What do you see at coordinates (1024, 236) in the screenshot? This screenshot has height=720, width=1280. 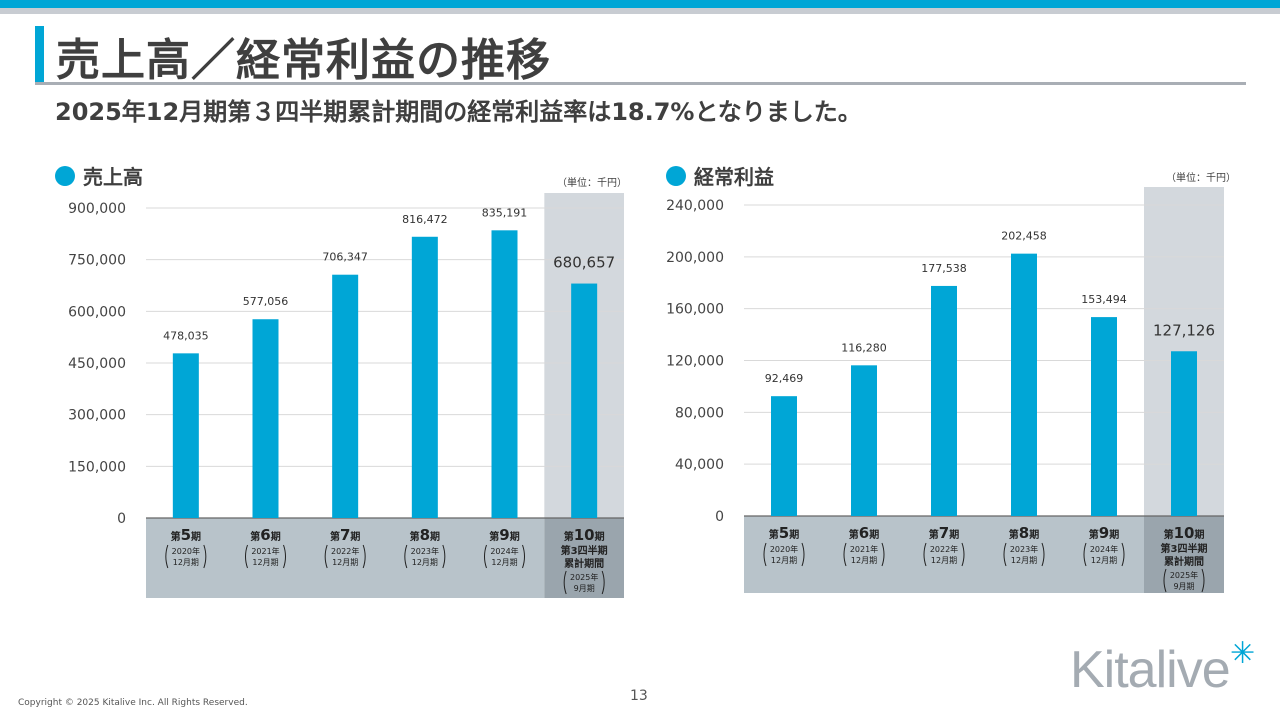 I see `bar-value-label: 202,458` at bounding box center [1024, 236].